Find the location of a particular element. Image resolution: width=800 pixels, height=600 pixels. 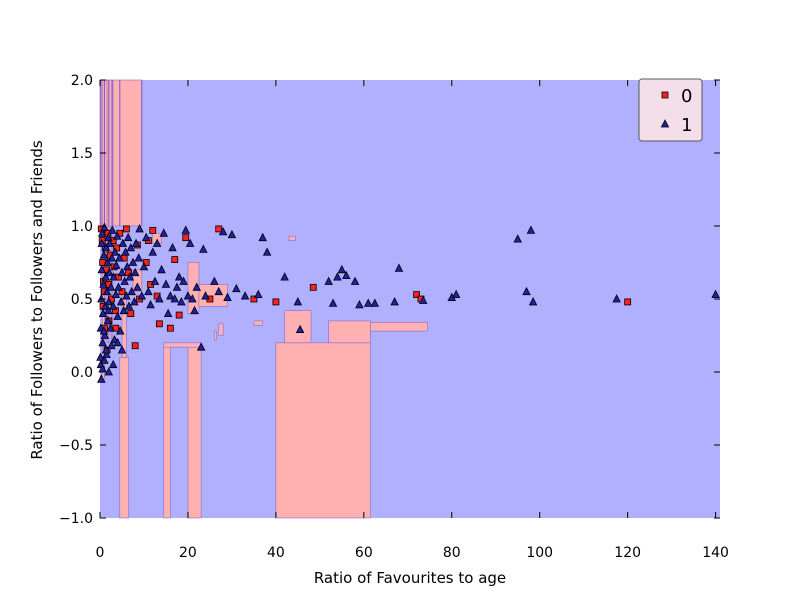

legend-box is located at coordinates (670, 110).